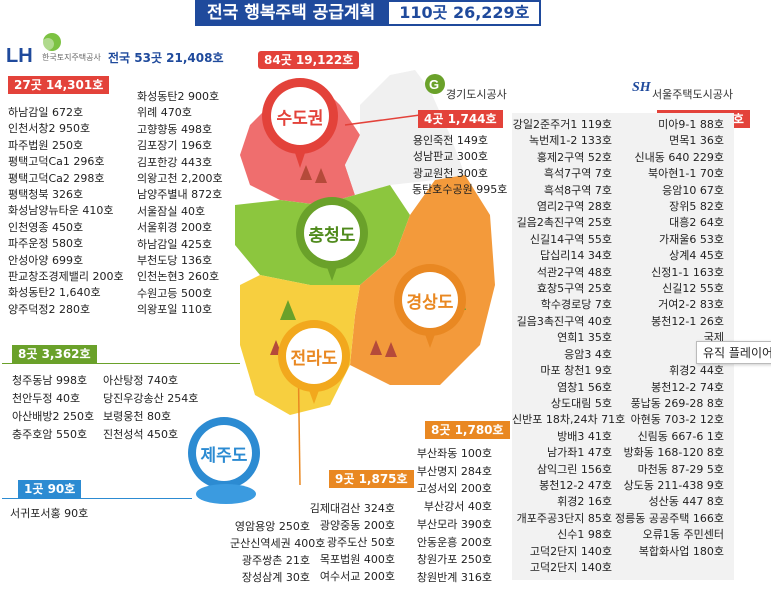 The image size is (771, 593). What do you see at coordinates (691, 305) in the screenshot?
I see `list-item: 거여2-2 83호` at bounding box center [691, 305].